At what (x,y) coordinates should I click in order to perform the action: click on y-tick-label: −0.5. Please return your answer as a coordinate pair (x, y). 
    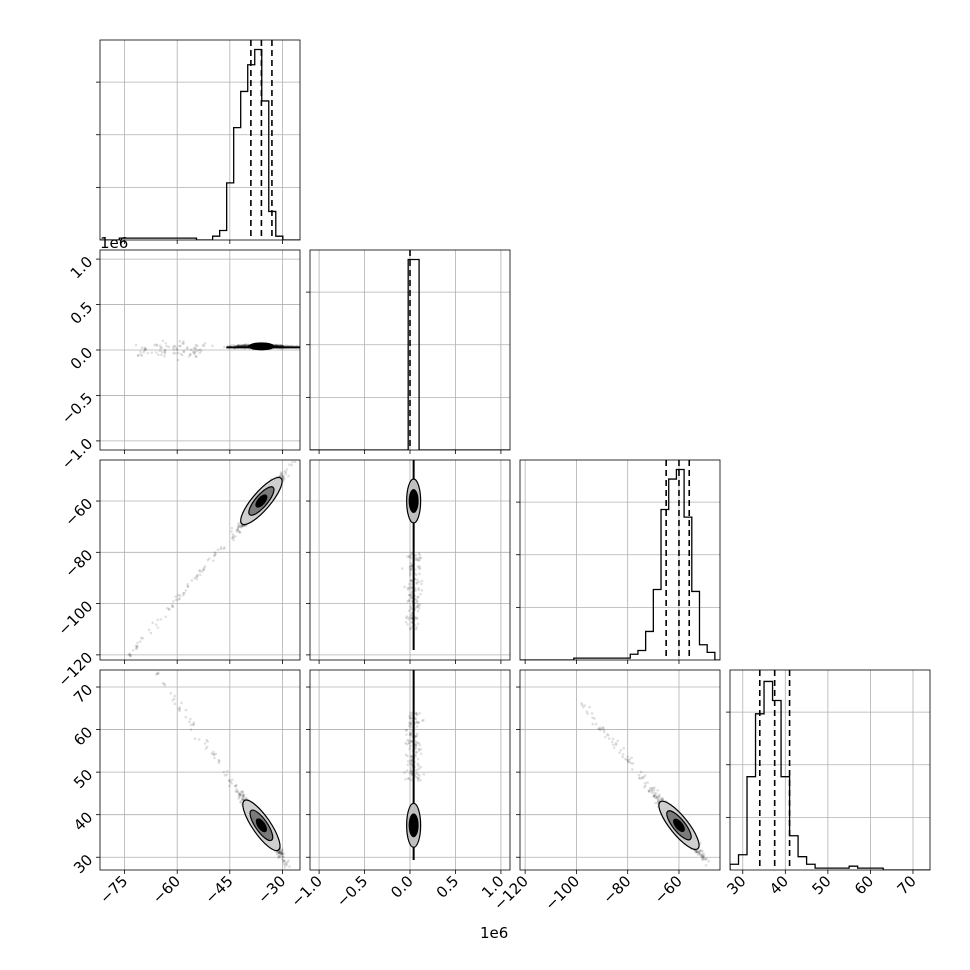
    Looking at the image, I should click on (77, 408).